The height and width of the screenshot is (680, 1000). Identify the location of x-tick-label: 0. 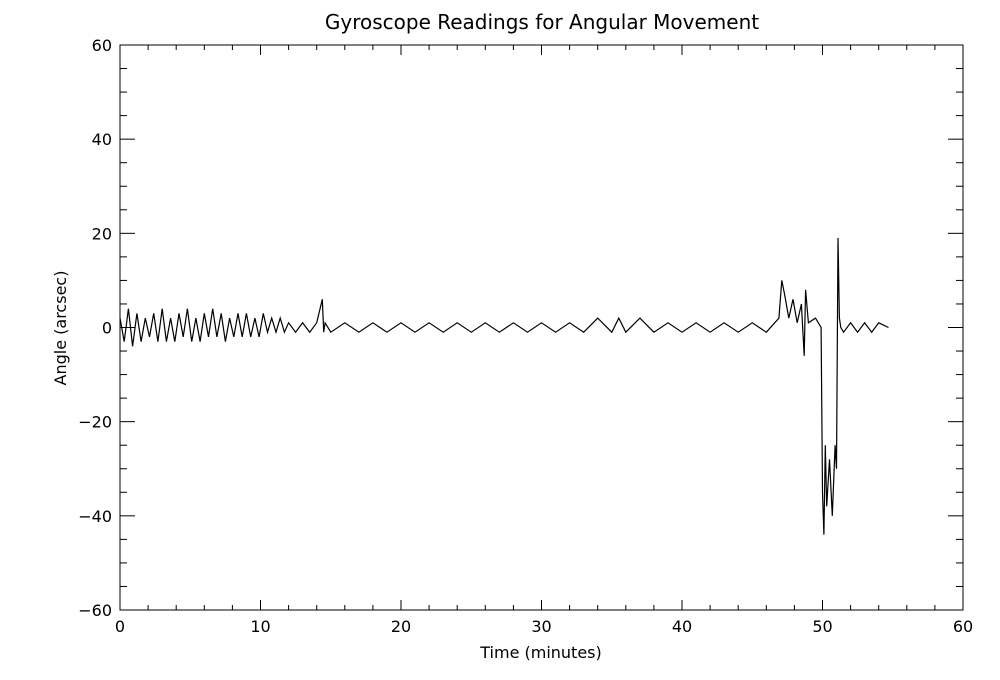
(120, 626).